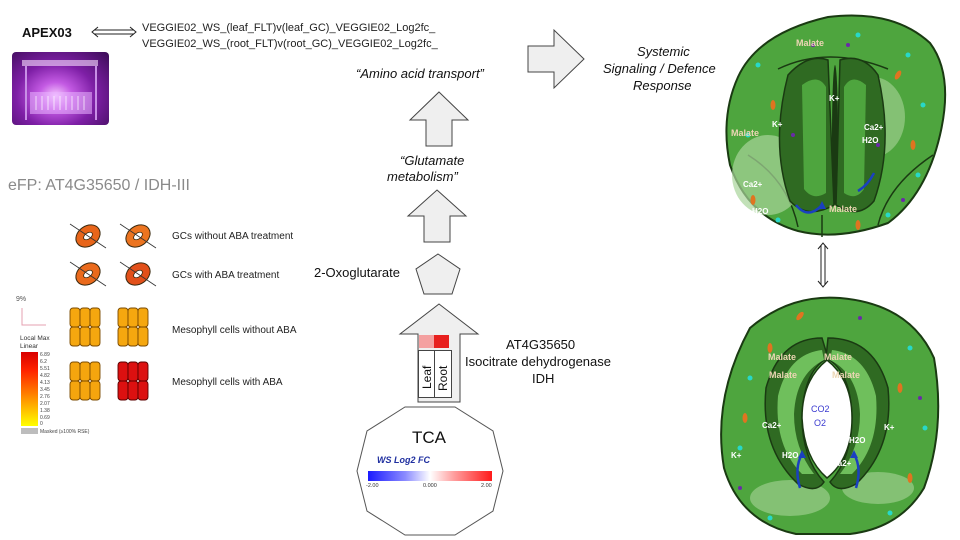 The height and width of the screenshot is (540, 960). Describe the element at coordinates (556, 59) in the screenshot. I see `right-arrow-to-signaling` at that location.